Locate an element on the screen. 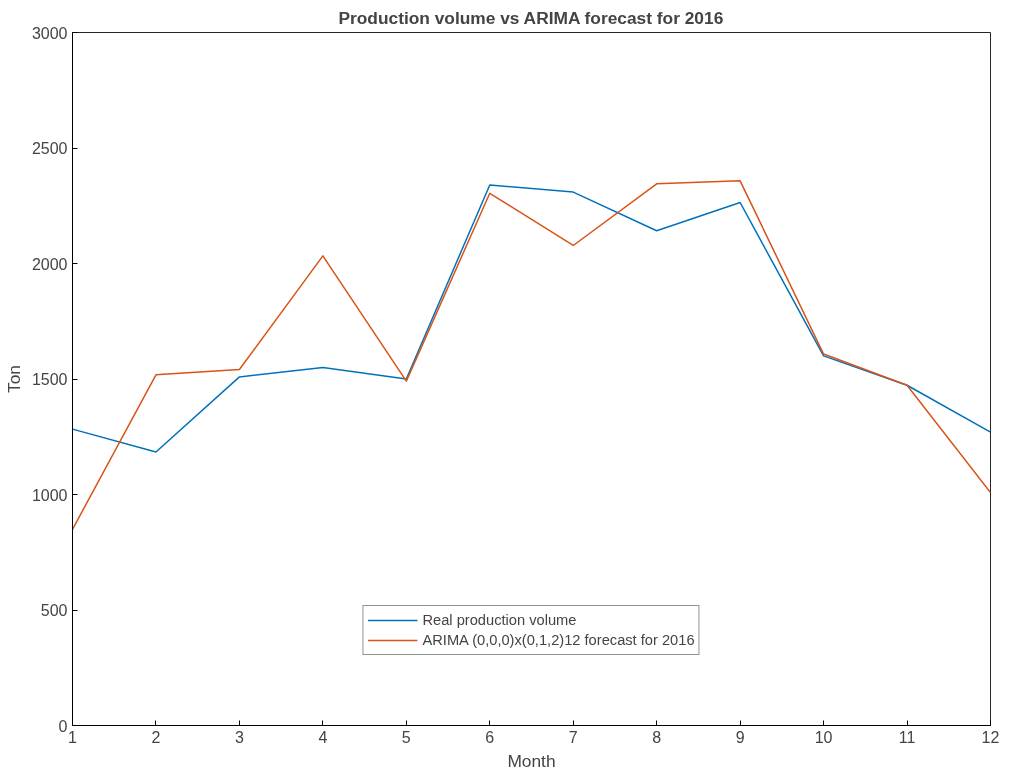 This screenshot has width=1014, height=781. x-tick-label: 12 is located at coordinates (990, 737).